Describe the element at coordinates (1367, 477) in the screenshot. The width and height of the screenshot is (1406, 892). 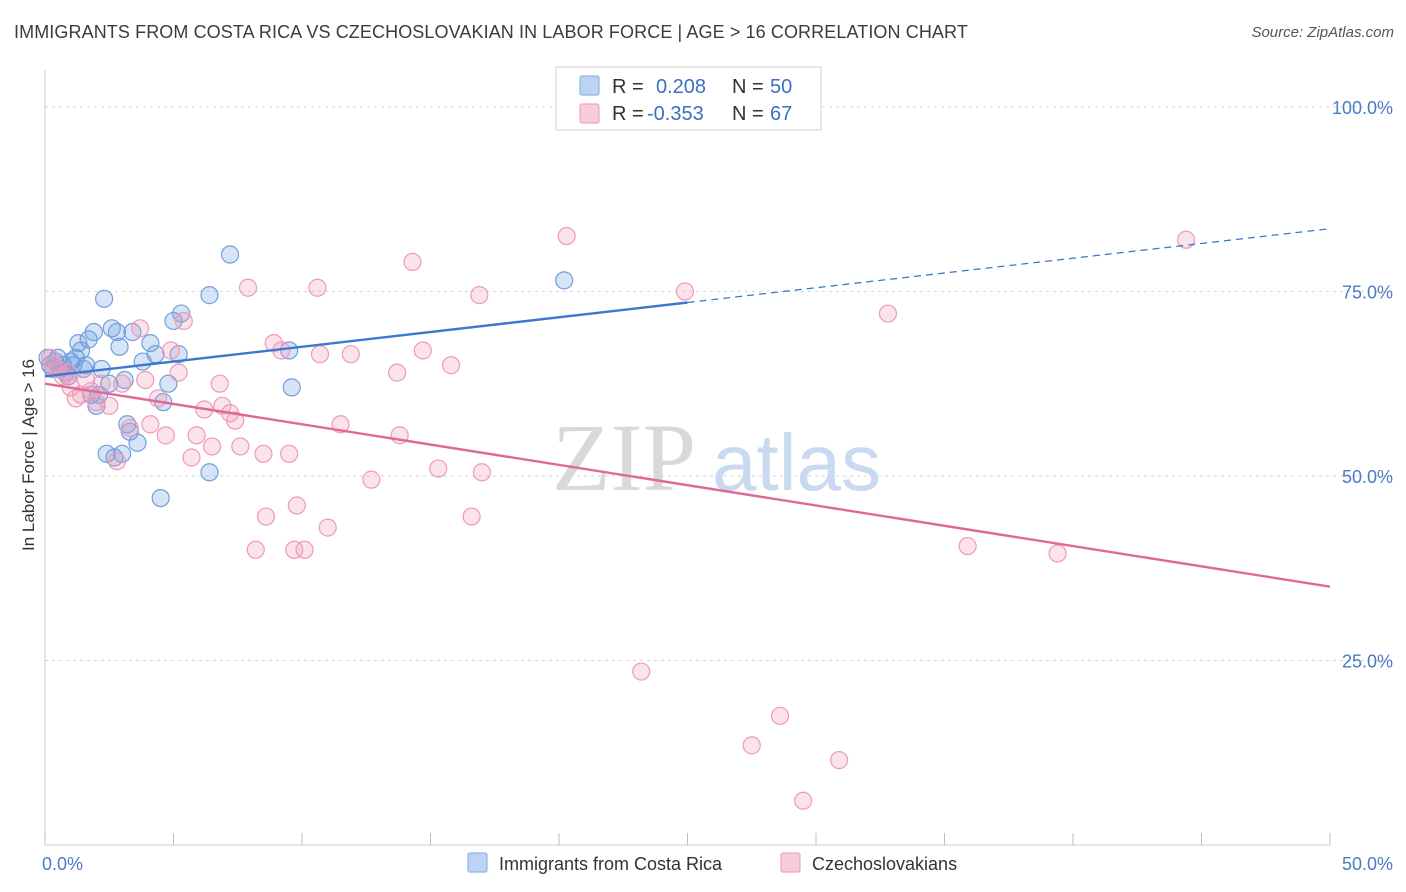
I see `y-tick-label-1: 50.0%` at that location.